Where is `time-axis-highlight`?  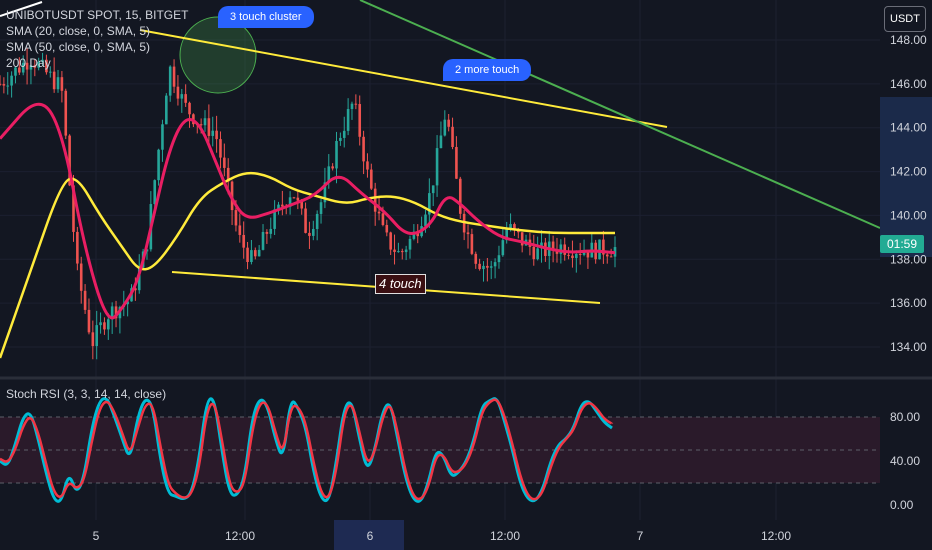 time-axis-highlight is located at coordinates (369, 535).